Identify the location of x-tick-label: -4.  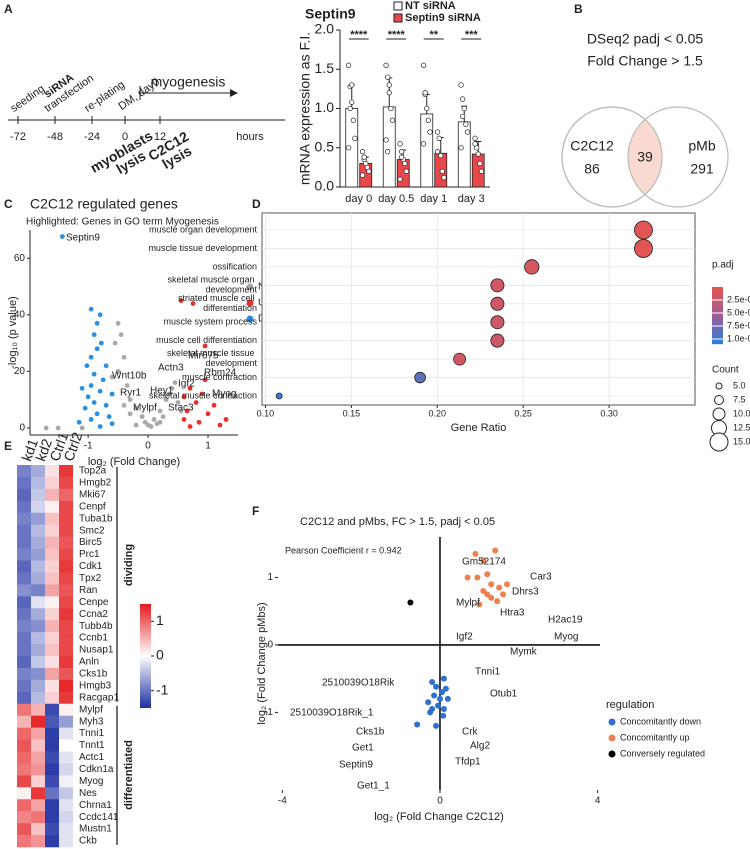
(282, 801).